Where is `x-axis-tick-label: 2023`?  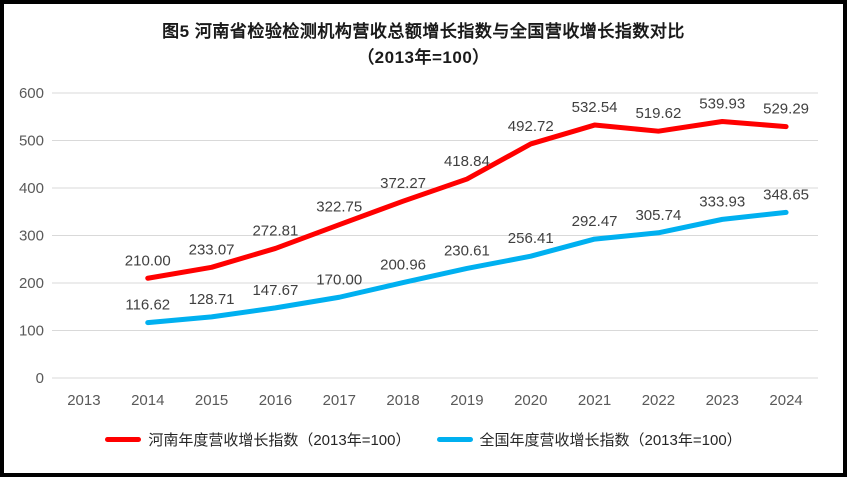 x-axis-tick-label: 2023 is located at coordinates (722, 400).